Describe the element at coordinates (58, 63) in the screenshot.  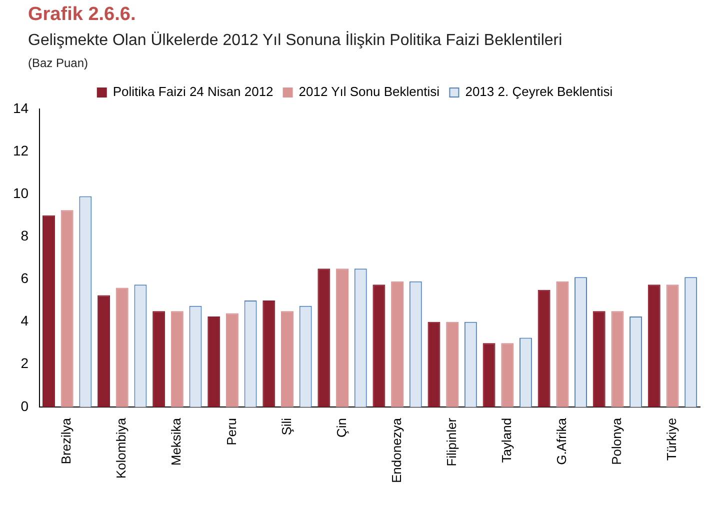
I see `y-axis-title: (Baz Puan)` at that location.